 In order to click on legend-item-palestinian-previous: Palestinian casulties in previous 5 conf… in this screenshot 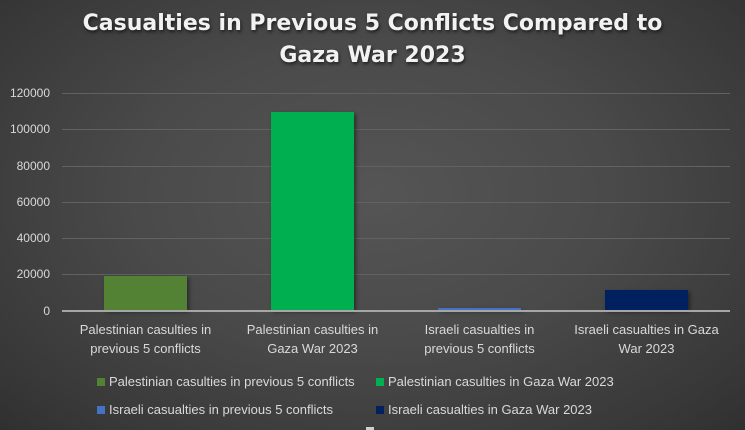, I will do `click(226, 382)`.